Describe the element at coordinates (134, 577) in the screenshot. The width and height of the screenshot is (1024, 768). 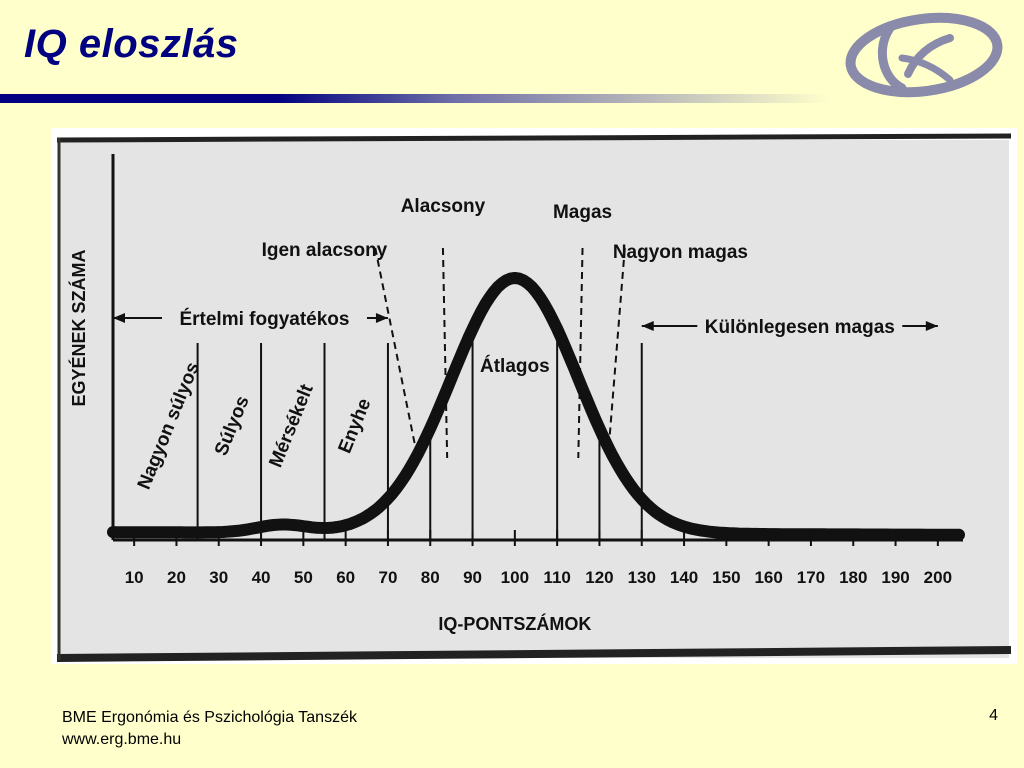
I see `x-tick-label: 10` at that location.